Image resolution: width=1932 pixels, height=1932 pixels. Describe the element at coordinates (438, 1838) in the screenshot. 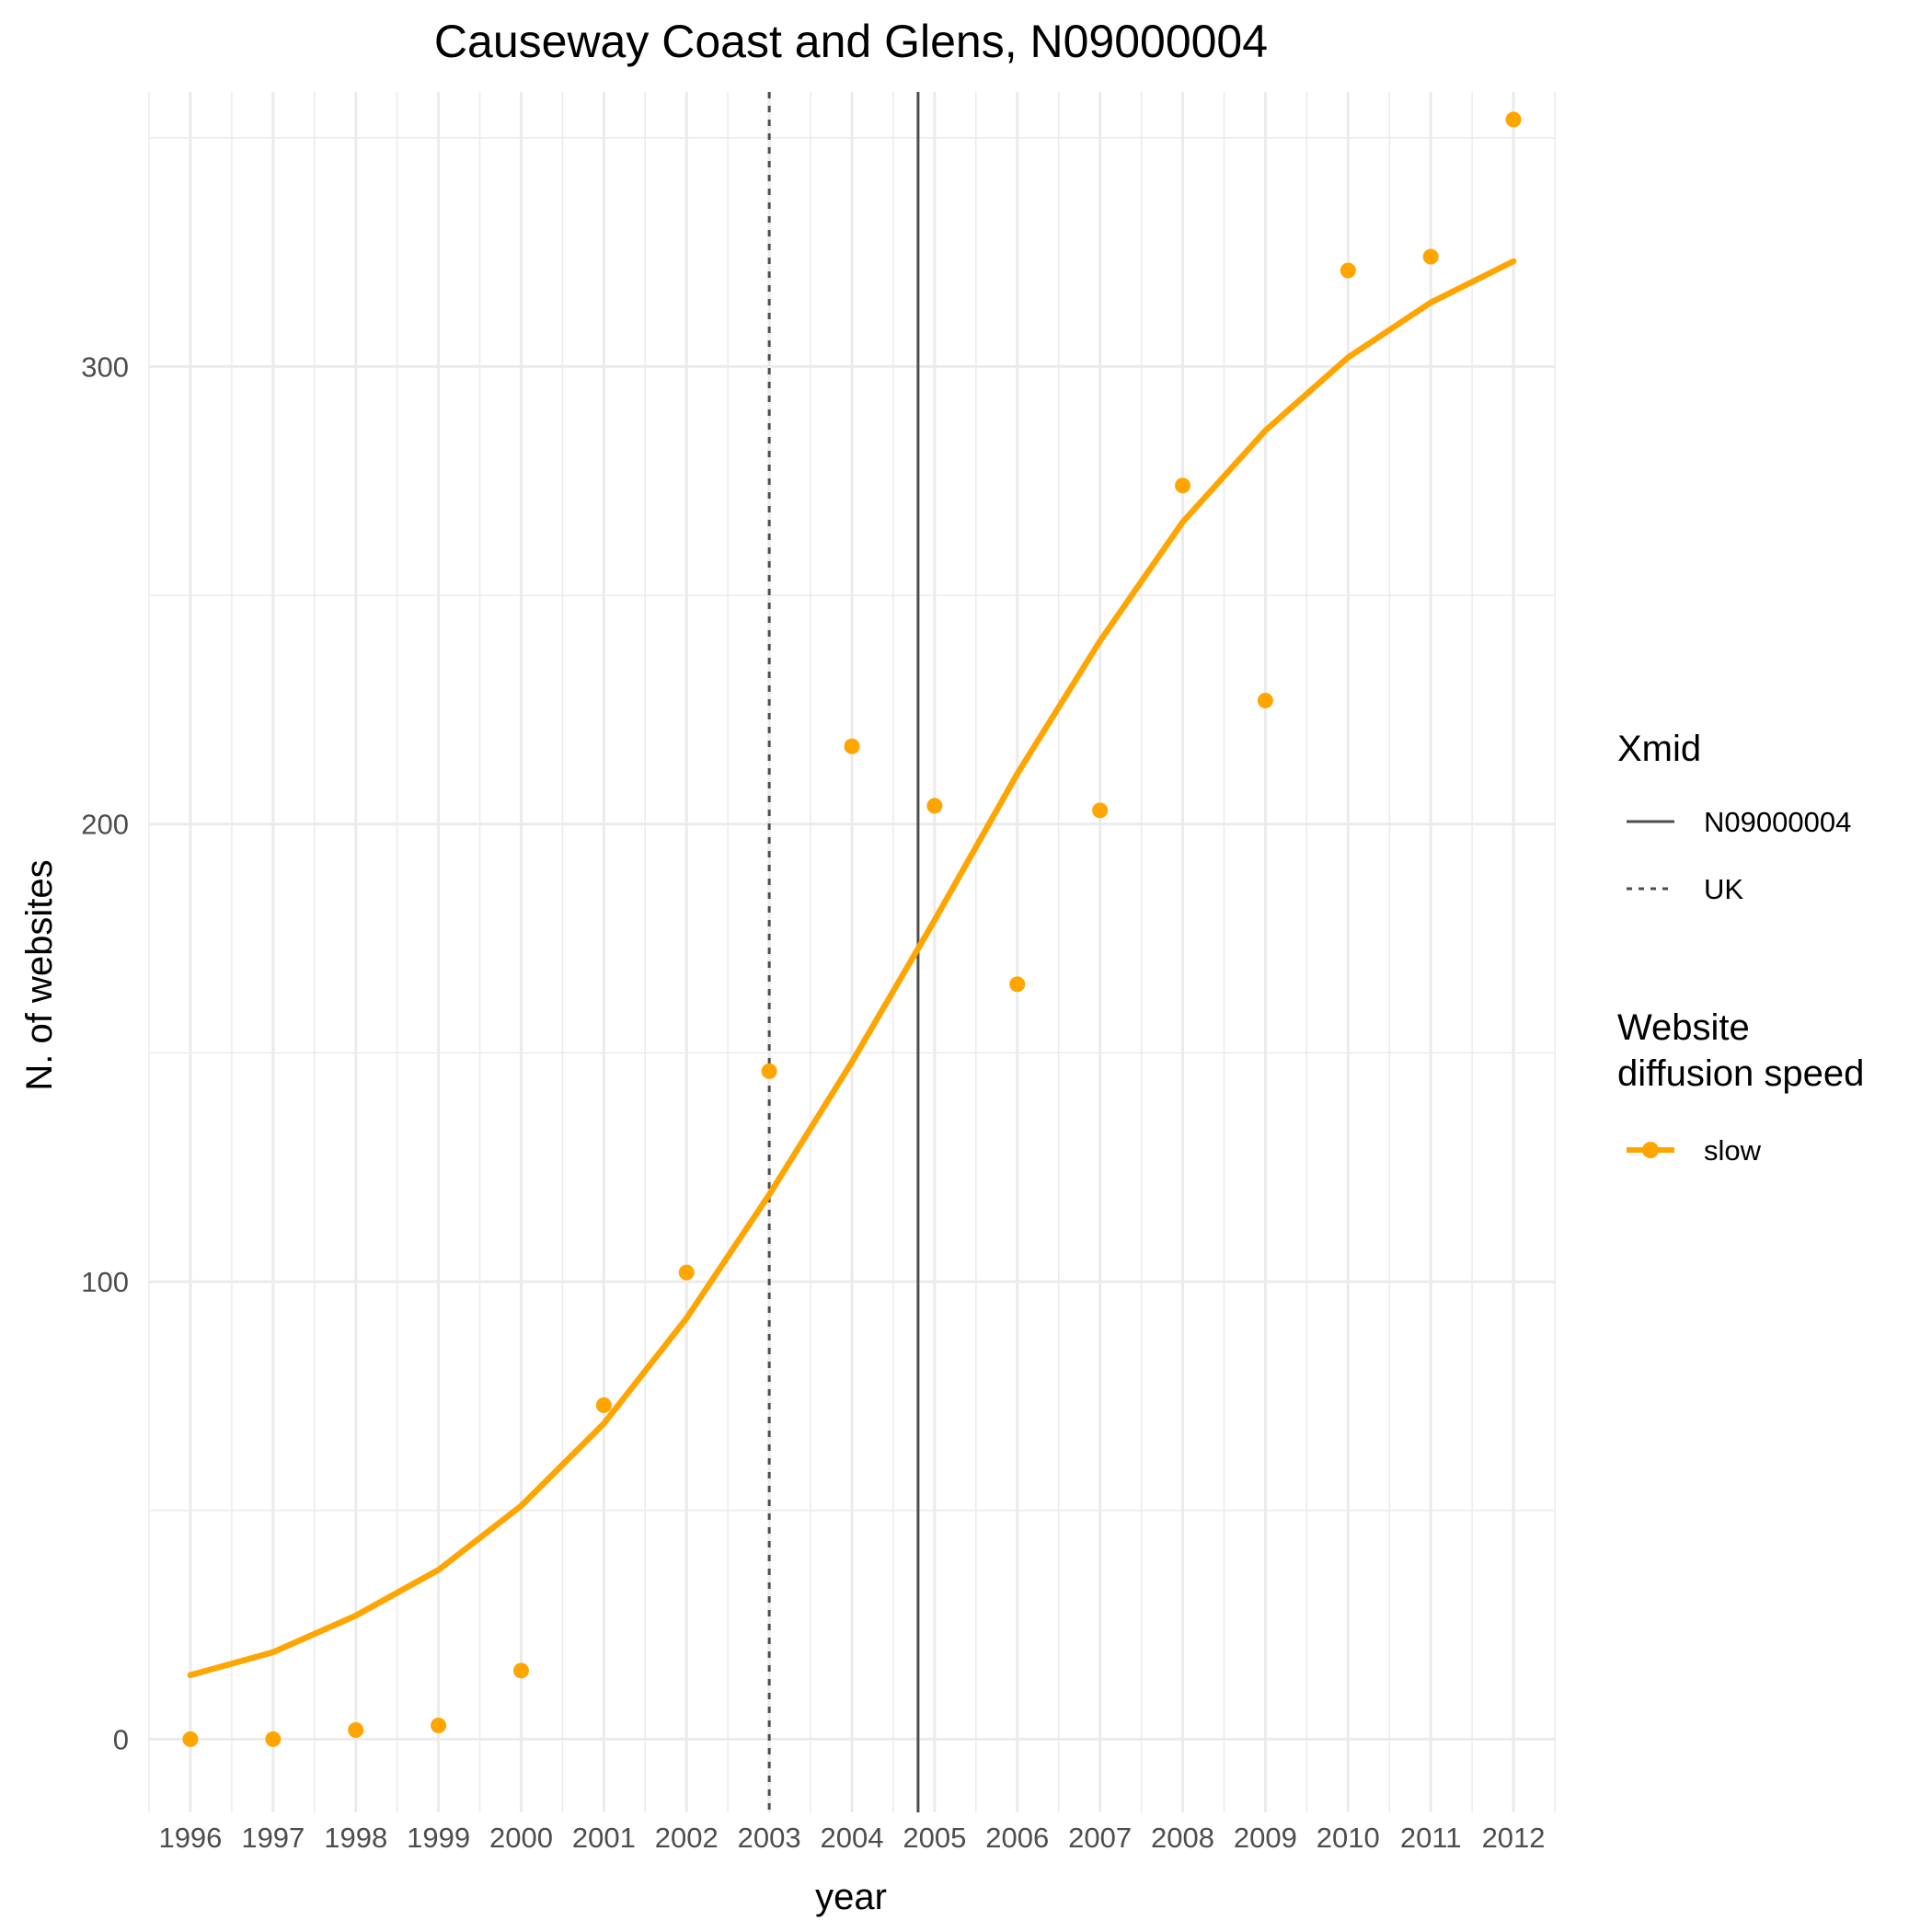

I see `x-tick-label: 1999` at that location.